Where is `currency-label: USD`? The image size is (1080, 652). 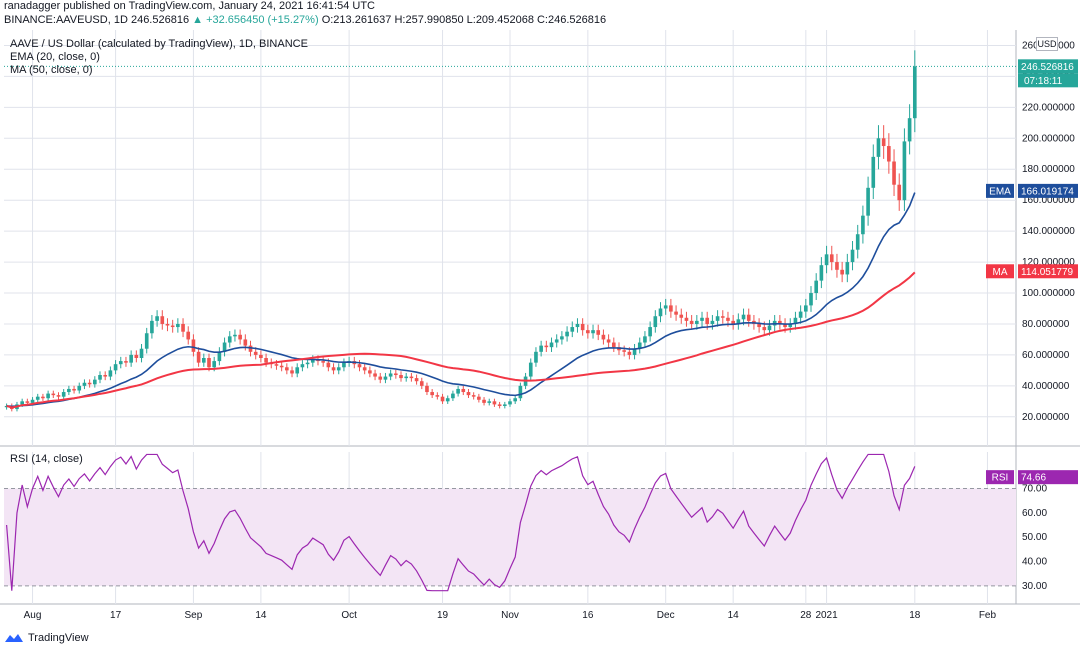
currency-label: USD is located at coordinates (1047, 44).